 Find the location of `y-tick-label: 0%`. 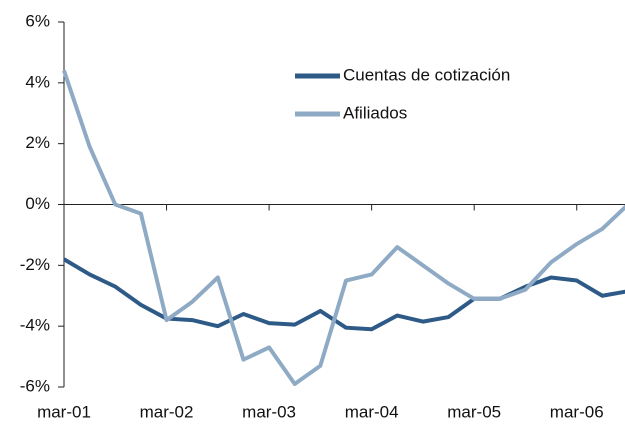

y-tick-label: 0% is located at coordinates (37, 203).